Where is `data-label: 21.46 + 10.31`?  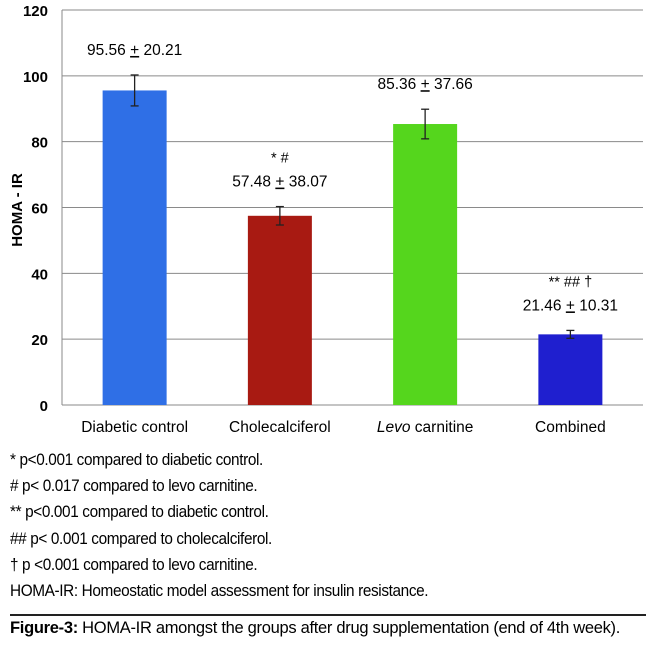 data-label: 21.46 + 10.31 is located at coordinates (570, 305).